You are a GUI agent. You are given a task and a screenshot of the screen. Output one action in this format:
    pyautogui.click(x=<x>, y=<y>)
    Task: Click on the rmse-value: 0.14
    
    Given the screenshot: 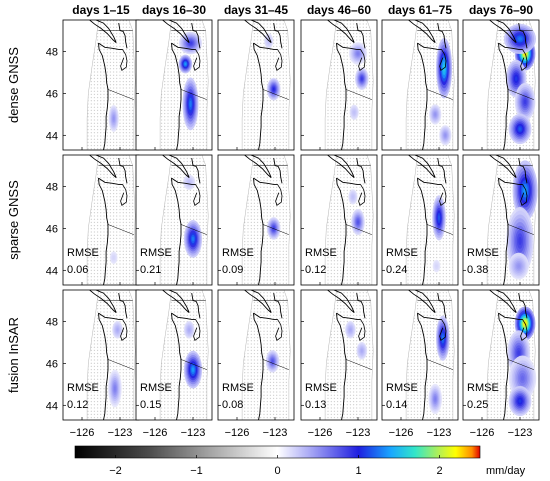 What is the action you would take?
    pyautogui.click(x=396, y=405)
    